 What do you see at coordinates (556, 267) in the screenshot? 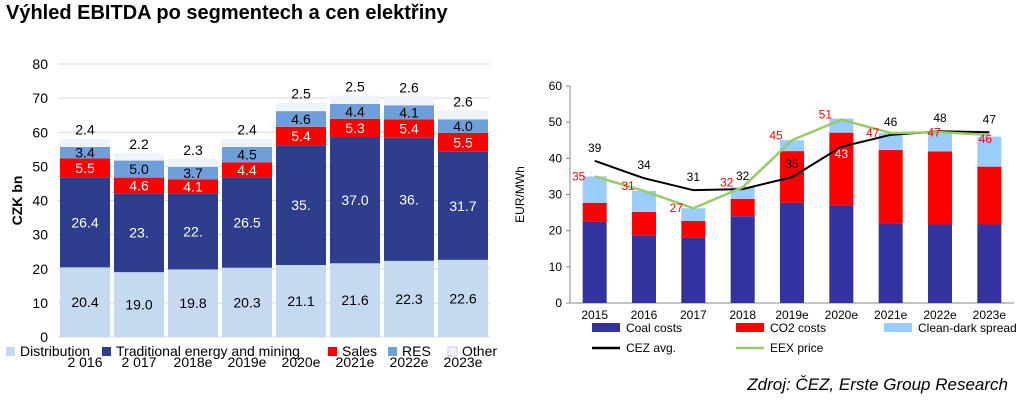
I see `y-tick-label: 10` at bounding box center [556, 267].